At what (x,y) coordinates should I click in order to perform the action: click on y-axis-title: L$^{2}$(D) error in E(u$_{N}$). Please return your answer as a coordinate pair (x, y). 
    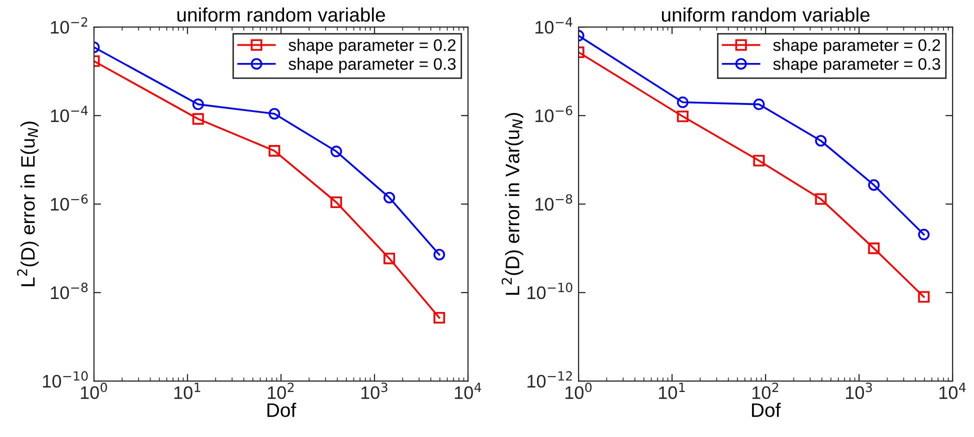
    Looking at the image, I should click on (28, 204).